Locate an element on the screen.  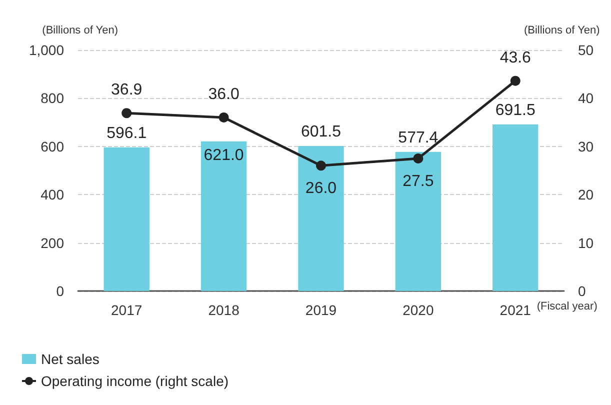
data-label: 36.9 is located at coordinates (126, 90).